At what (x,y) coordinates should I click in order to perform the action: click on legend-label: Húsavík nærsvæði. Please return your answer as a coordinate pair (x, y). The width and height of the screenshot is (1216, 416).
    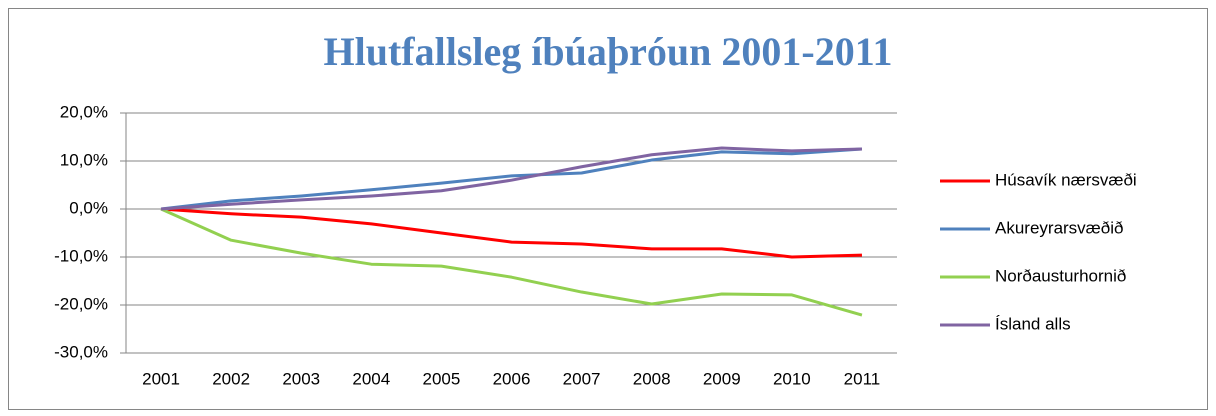
    Looking at the image, I should click on (1066, 179).